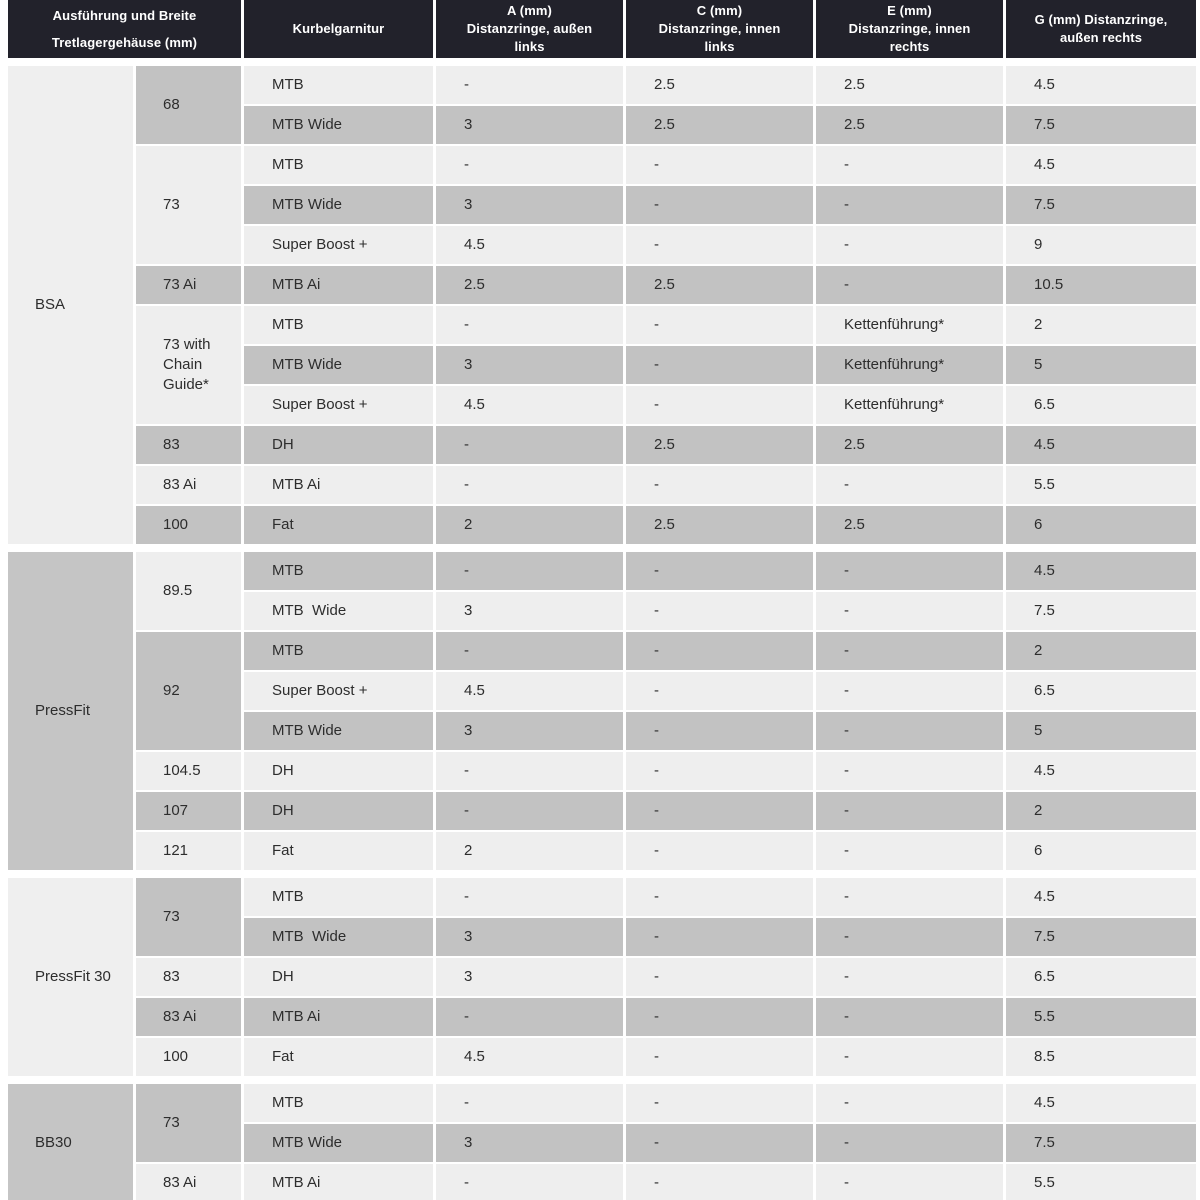 This screenshot has width=1200, height=1200. What do you see at coordinates (70, 1142) in the screenshot?
I see `section-label: BB30` at bounding box center [70, 1142].